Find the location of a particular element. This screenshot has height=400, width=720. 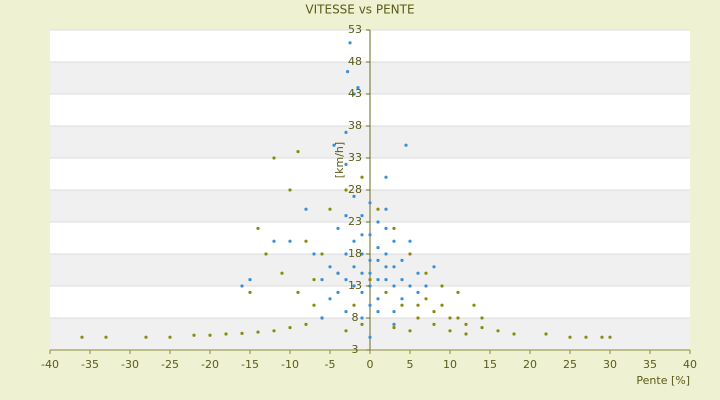

x-tick-label: 20 is located at coordinates (530, 364).